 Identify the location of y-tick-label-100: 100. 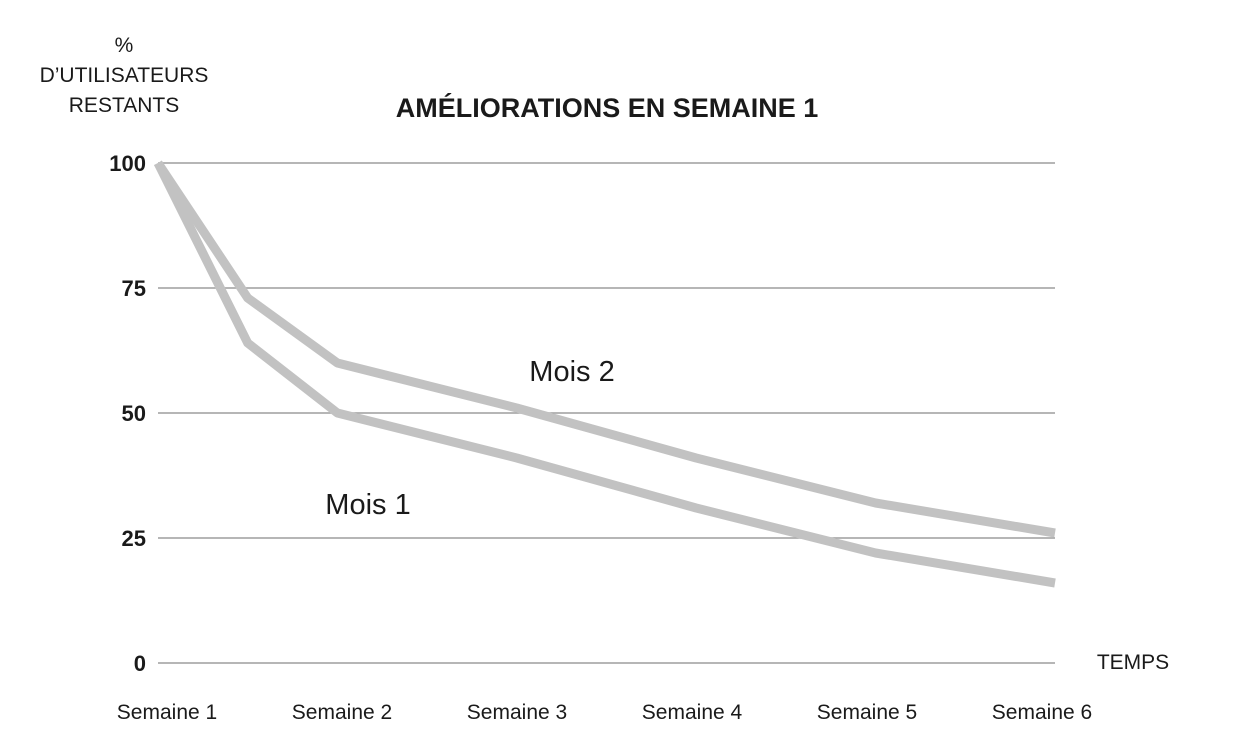
(127, 163).